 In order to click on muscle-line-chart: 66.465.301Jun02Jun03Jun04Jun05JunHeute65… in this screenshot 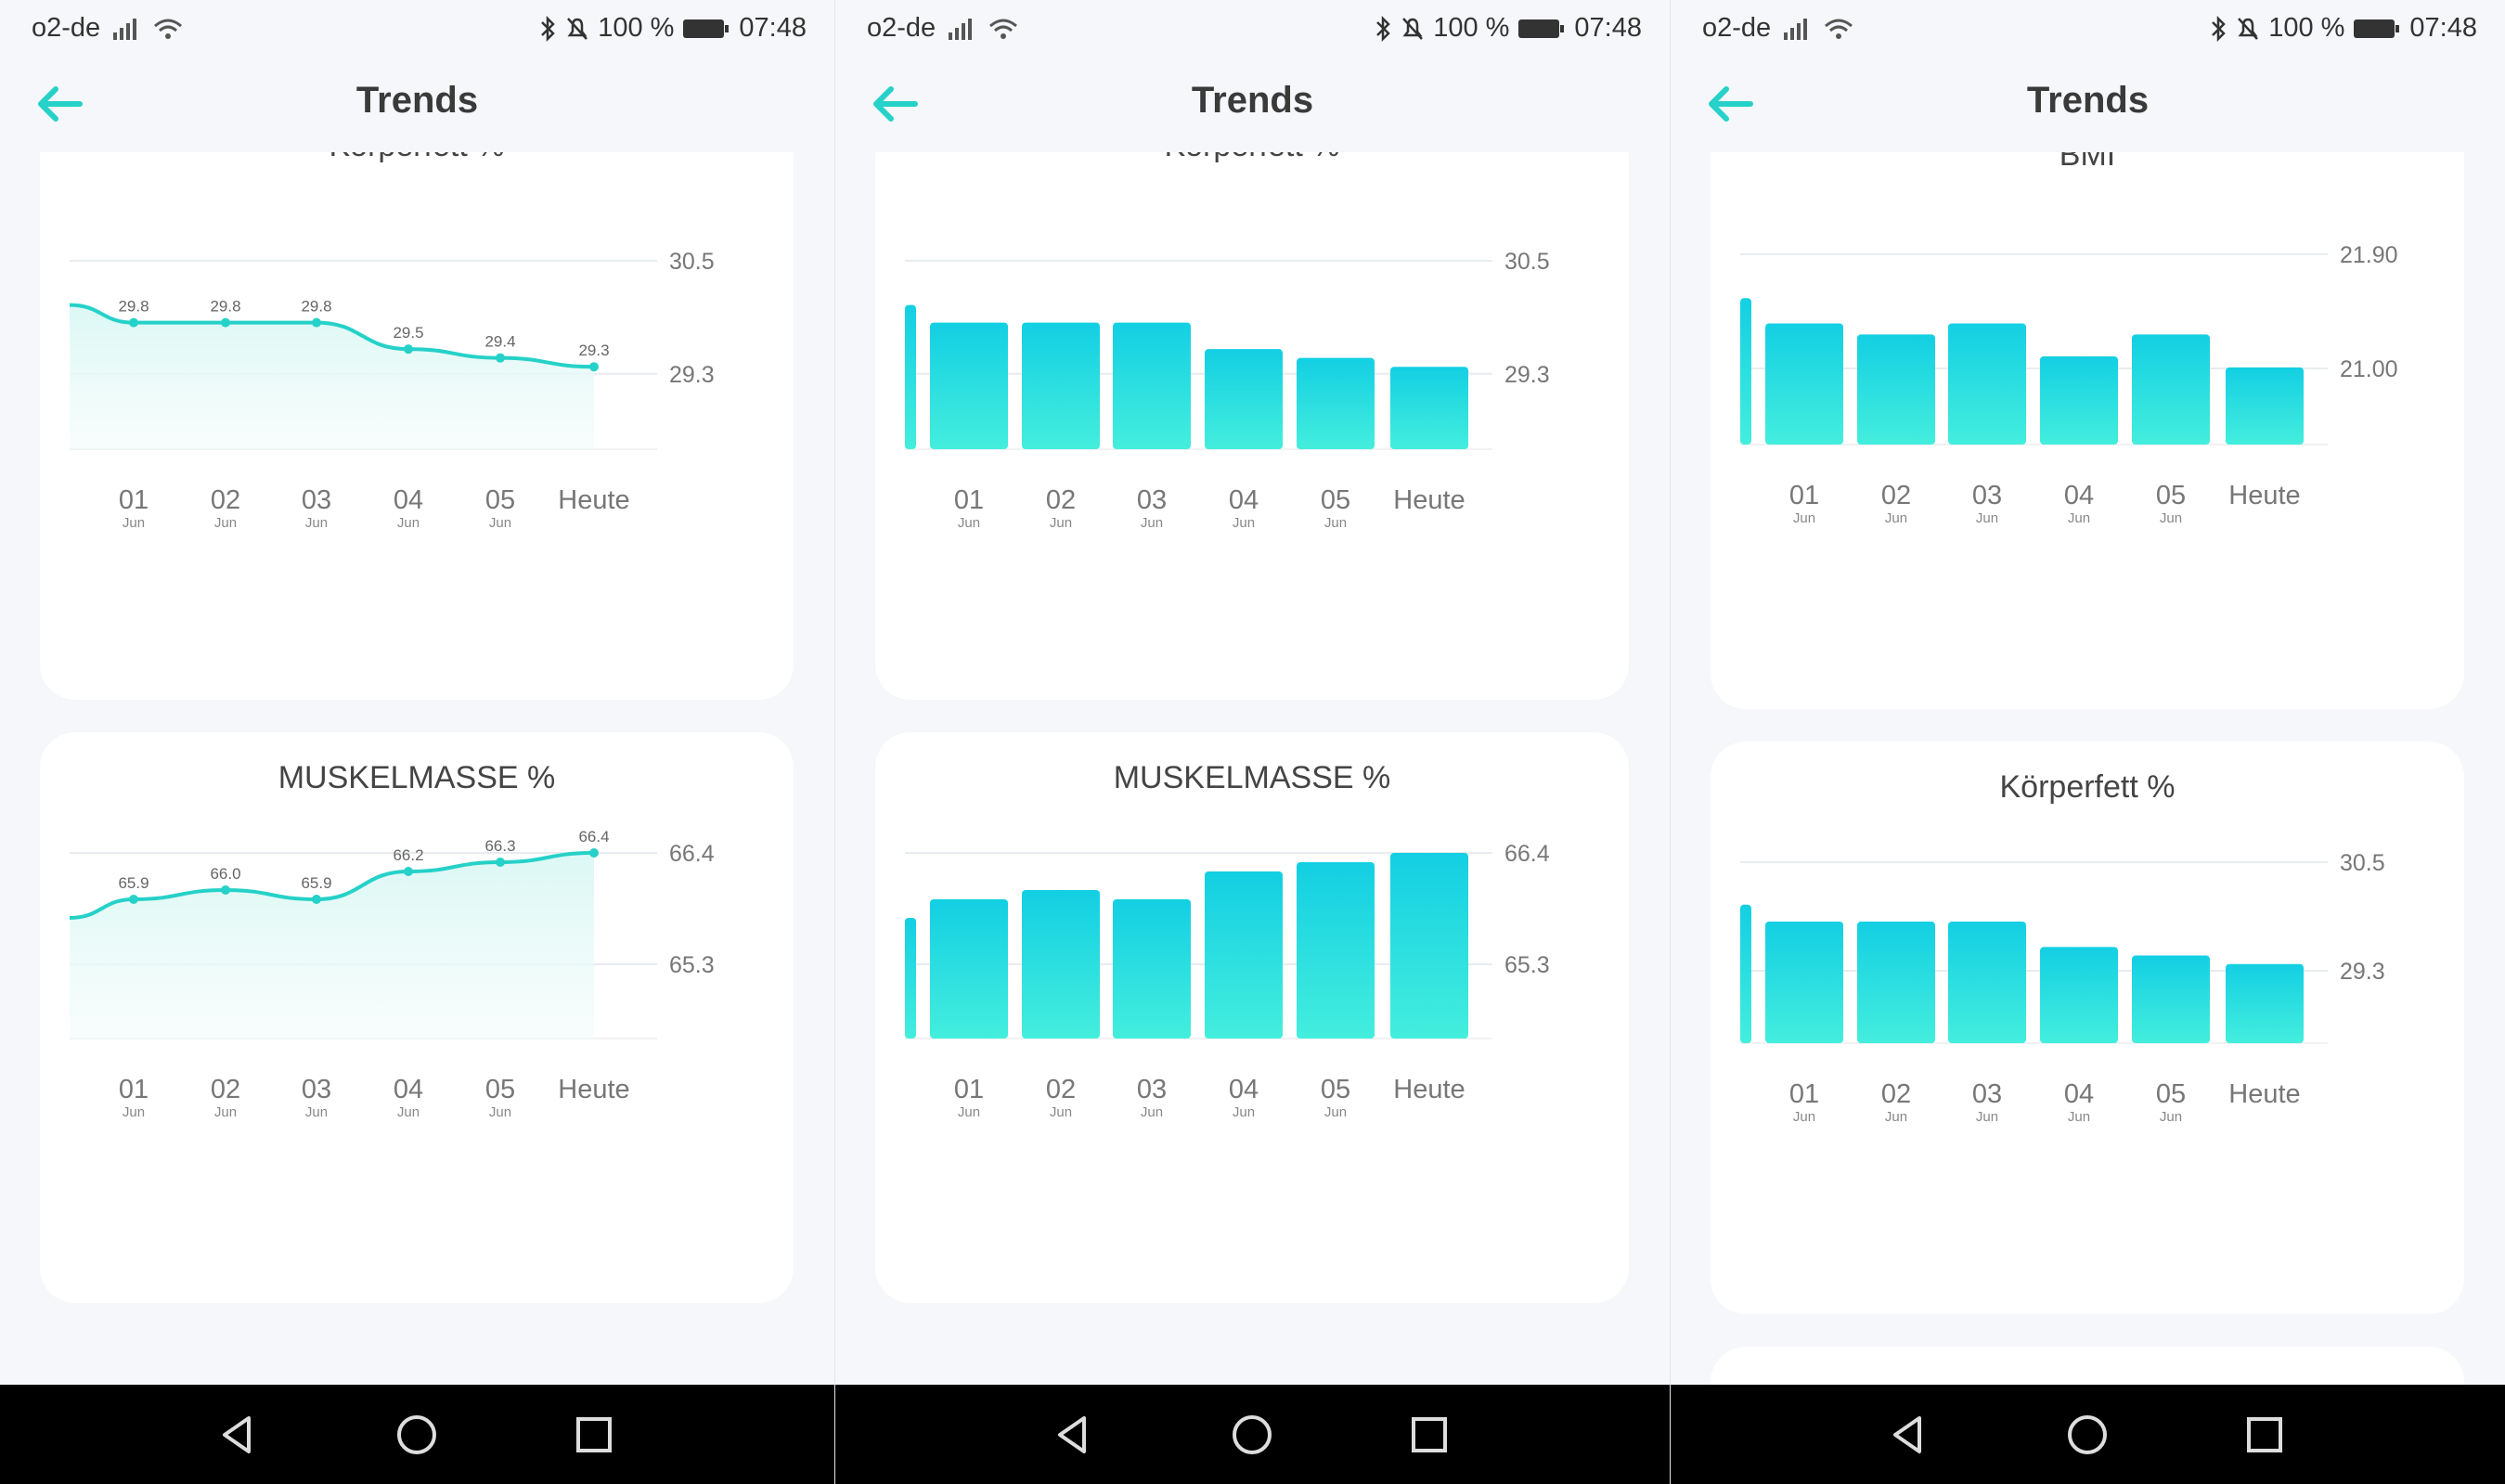, I will do `click(392, 974)`.